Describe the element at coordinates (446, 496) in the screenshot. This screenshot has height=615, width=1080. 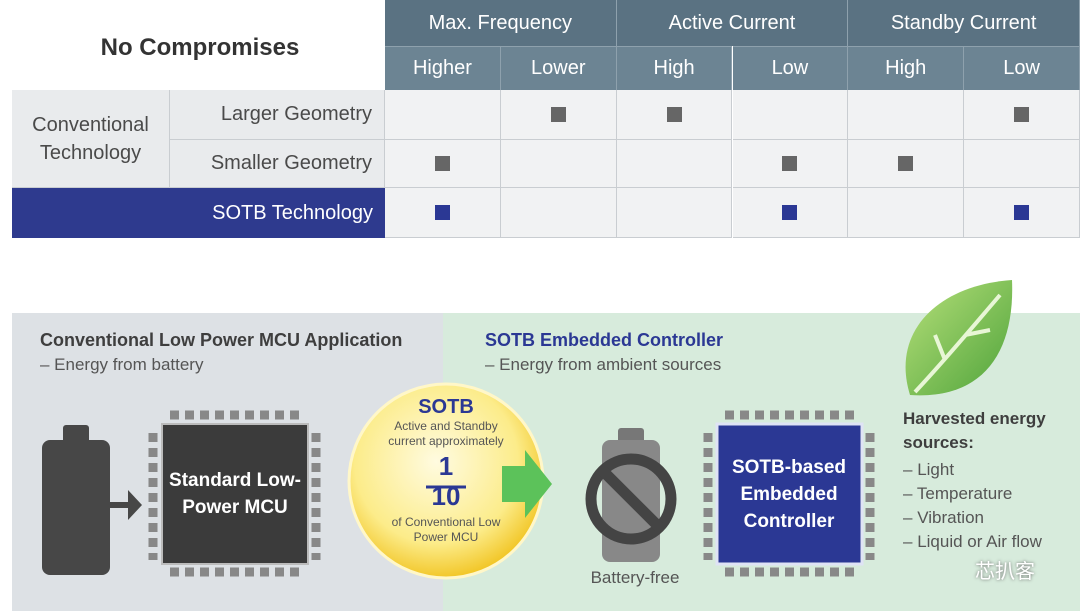
I see `fraction-denominator: 10` at that location.